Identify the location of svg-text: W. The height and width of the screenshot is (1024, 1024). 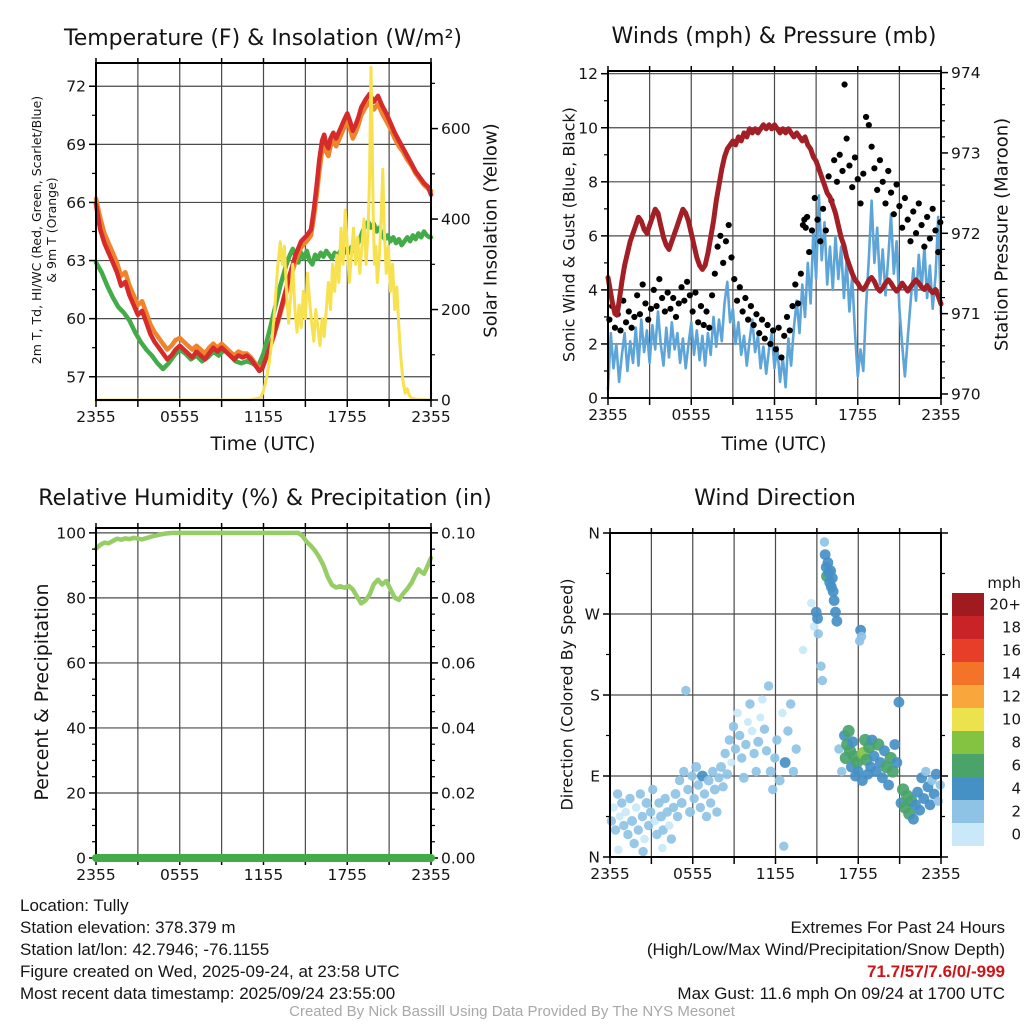
(592, 615).